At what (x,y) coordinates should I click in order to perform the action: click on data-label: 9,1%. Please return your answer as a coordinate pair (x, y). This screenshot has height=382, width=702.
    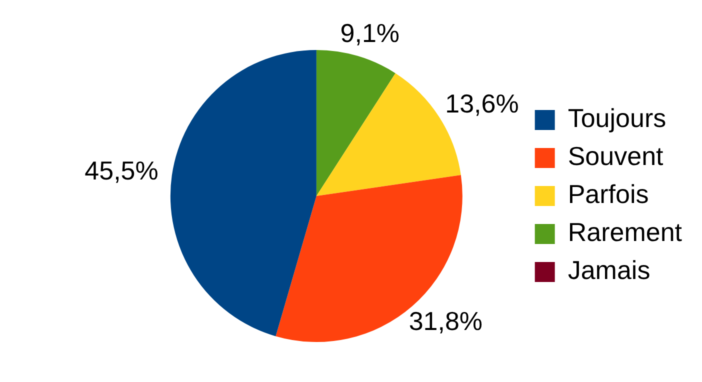
    Looking at the image, I should click on (370, 33).